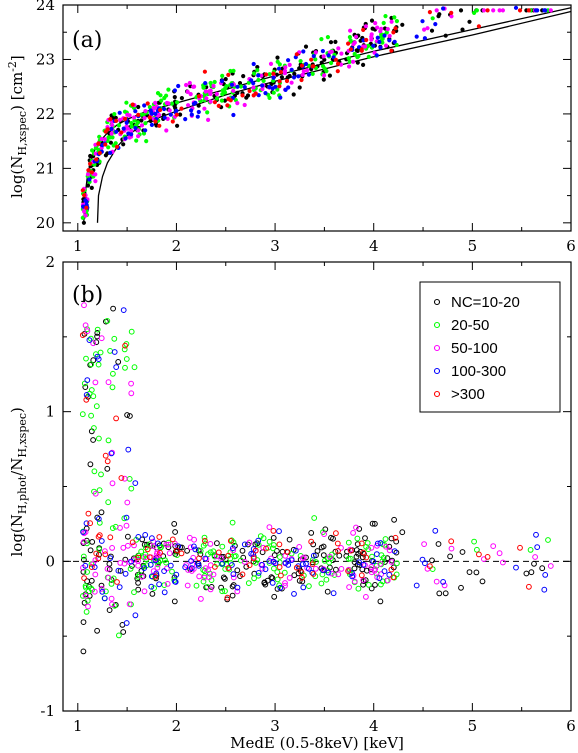 The image size is (578, 753). Describe the element at coordinates (275, 726) in the screenshot. I see `x-tick-label: 3` at that location.